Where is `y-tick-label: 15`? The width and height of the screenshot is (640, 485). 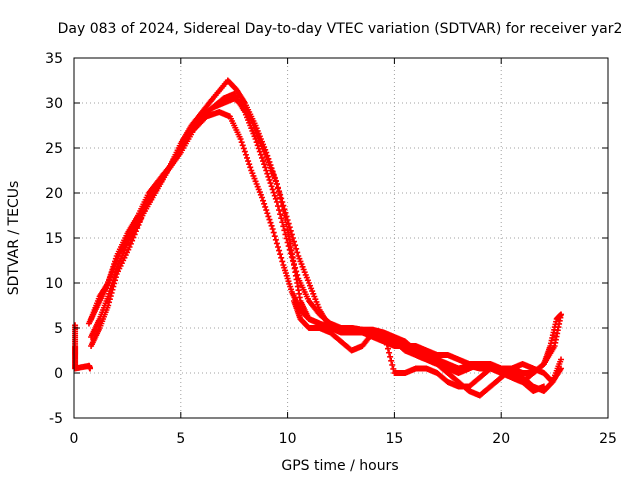
y-tick-label: 15 is located at coordinates (54, 239).